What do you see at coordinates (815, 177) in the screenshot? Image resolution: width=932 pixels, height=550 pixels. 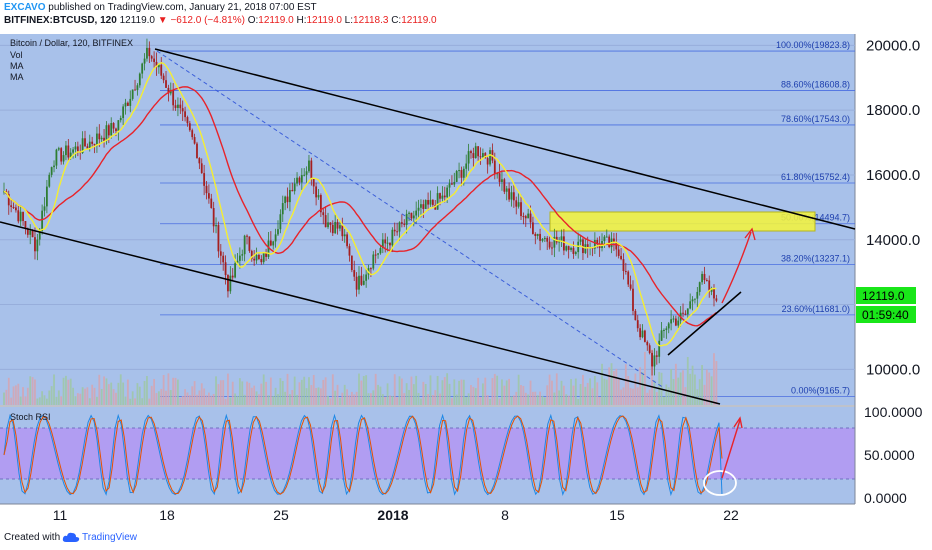 I see `fib-level-label: 61.80%(15752.4)` at bounding box center [815, 177].